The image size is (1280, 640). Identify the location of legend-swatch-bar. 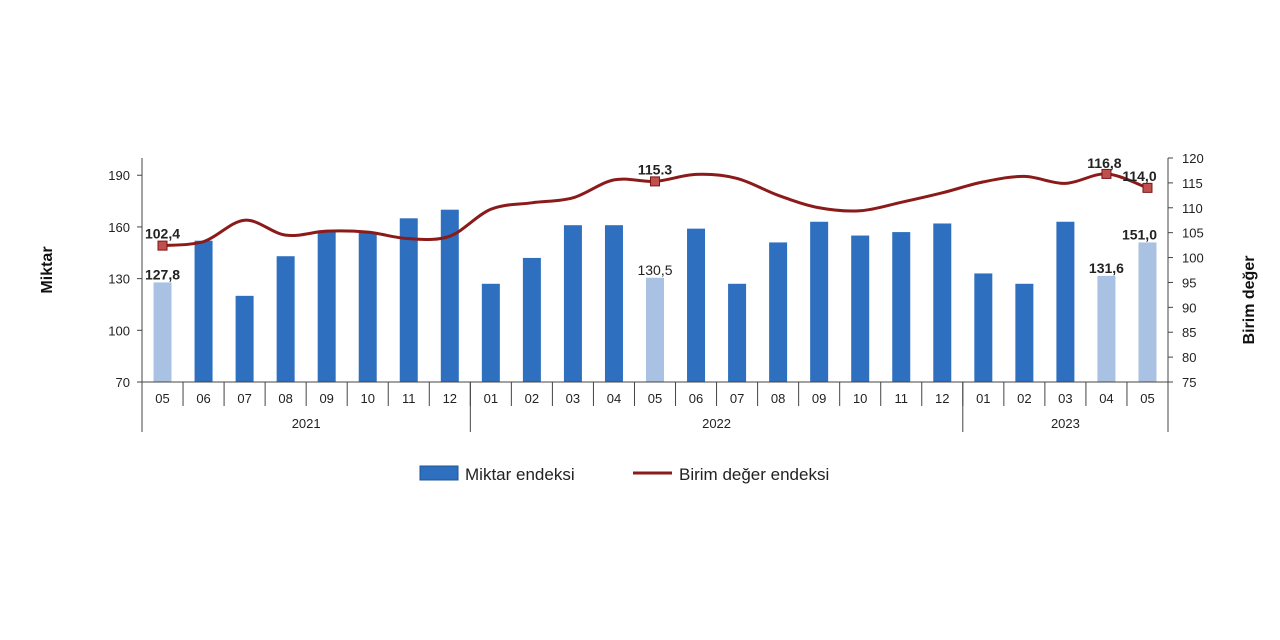
(439, 473).